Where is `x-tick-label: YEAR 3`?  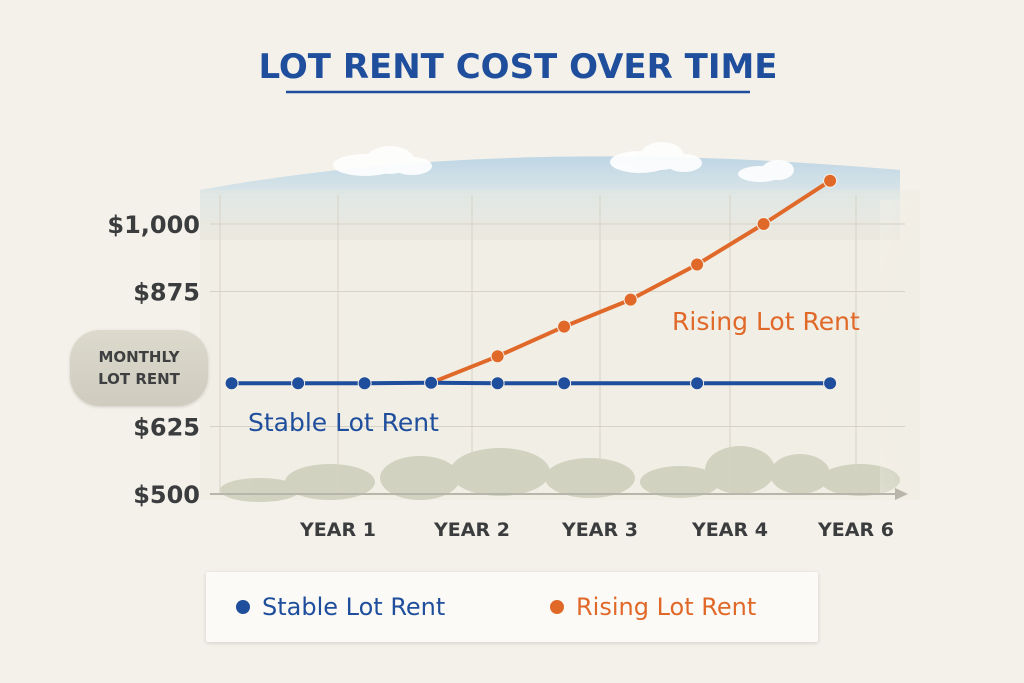
x-tick-label: YEAR 3 is located at coordinates (599, 530).